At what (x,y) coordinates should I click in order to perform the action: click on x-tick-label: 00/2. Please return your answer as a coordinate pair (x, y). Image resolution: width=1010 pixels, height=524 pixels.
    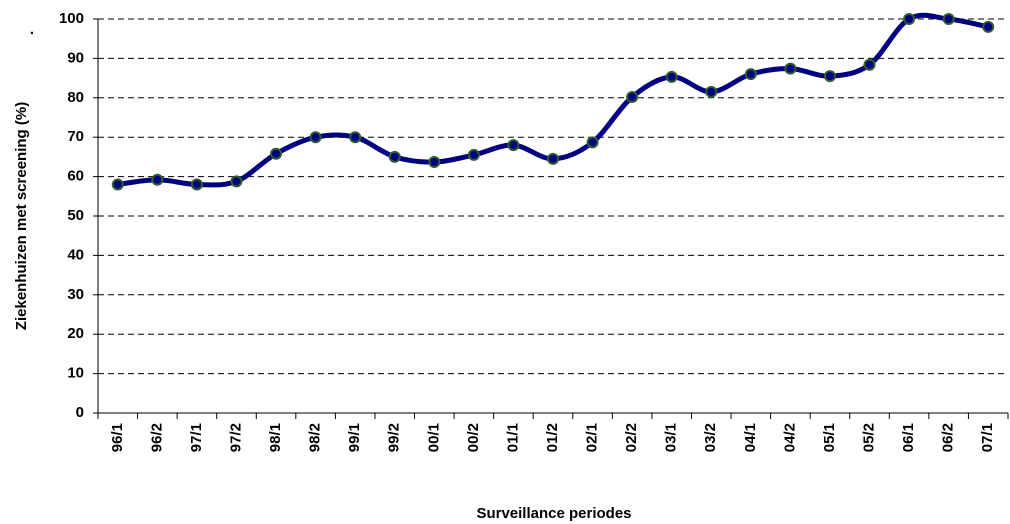
    Looking at the image, I should click on (473, 437).